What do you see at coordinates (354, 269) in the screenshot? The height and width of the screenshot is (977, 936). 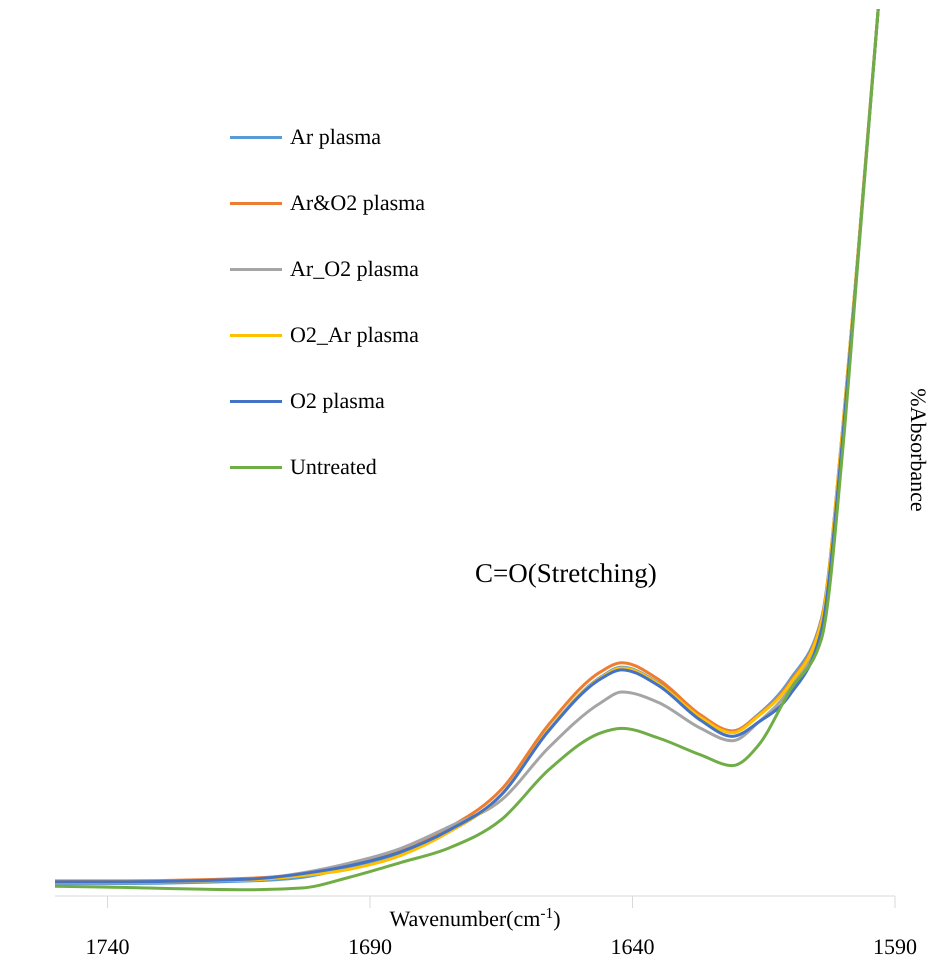 I see `legend-label: Ar_O2 plasma` at bounding box center [354, 269].